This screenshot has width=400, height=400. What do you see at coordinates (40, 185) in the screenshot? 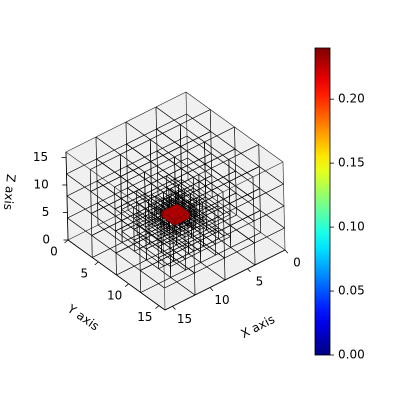
I see `z-tick-label: 10` at bounding box center [40, 185].